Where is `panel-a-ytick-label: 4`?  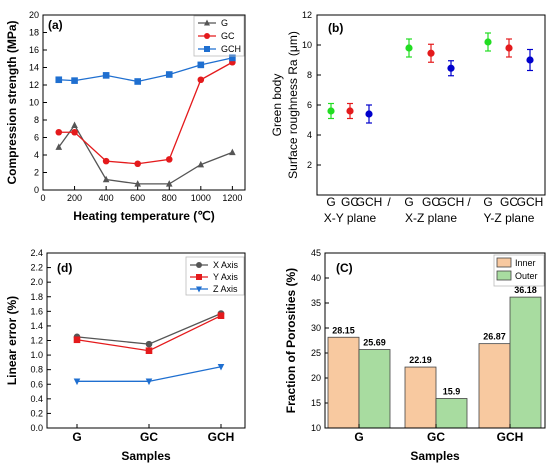 panel-a-ytick-label: 4 is located at coordinates (36, 155).